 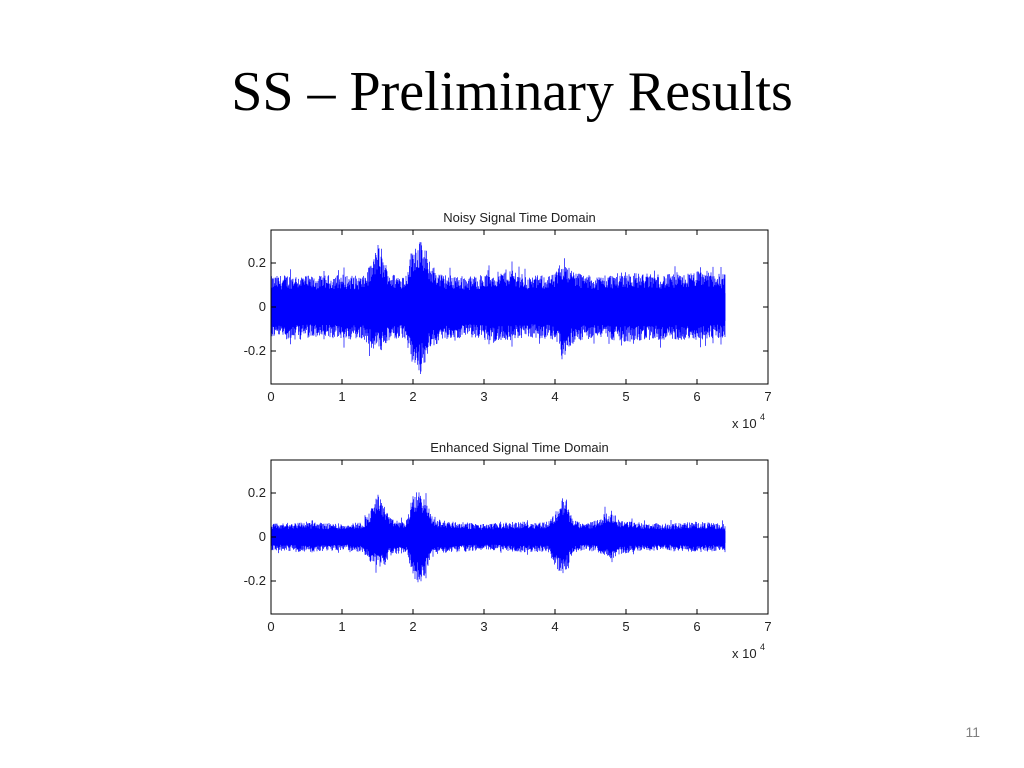 What do you see at coordinates (767, 626) in the screenshot?
I see `x-tick-label-2-7: 7` at bounding box center [767, 626].